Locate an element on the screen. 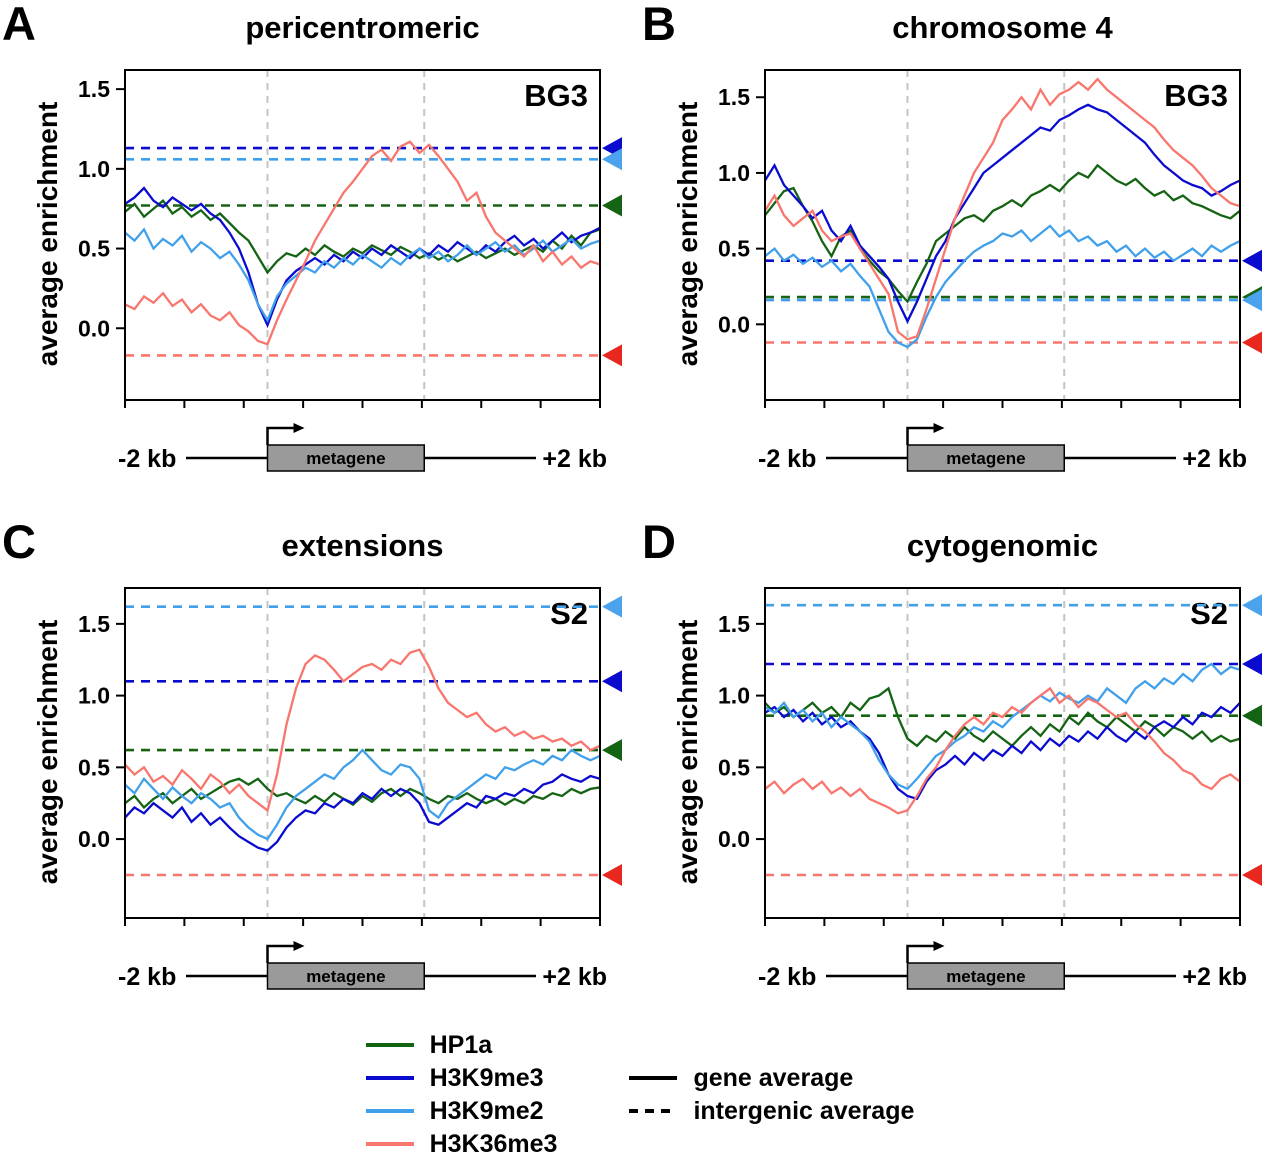  legend-entry-h3k9me2: H3K9me2 is located at coordinates (461, 1110).